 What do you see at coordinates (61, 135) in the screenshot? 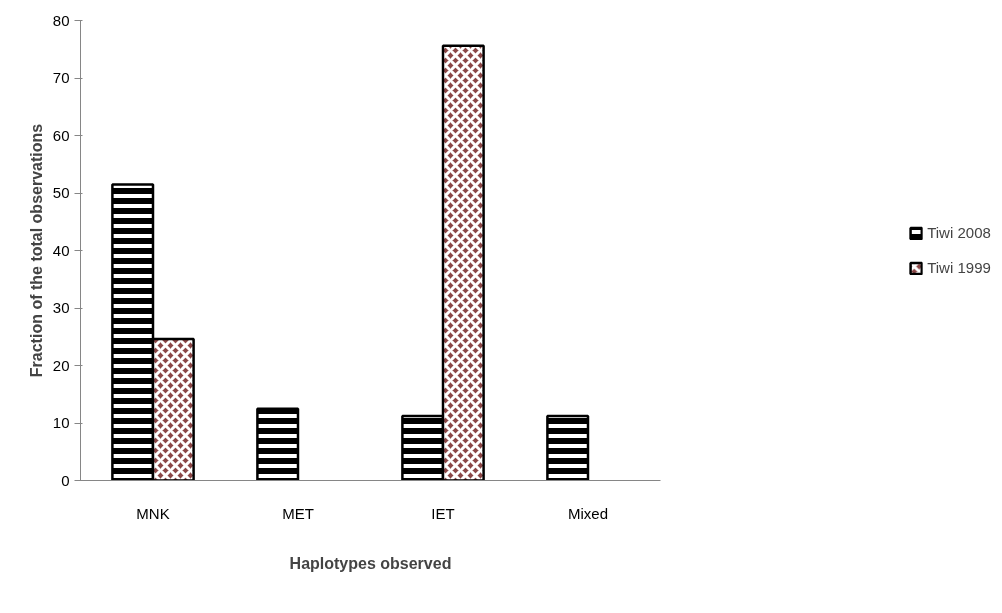
I see `y-tick-label: 60` at bounding box center [61, 135].